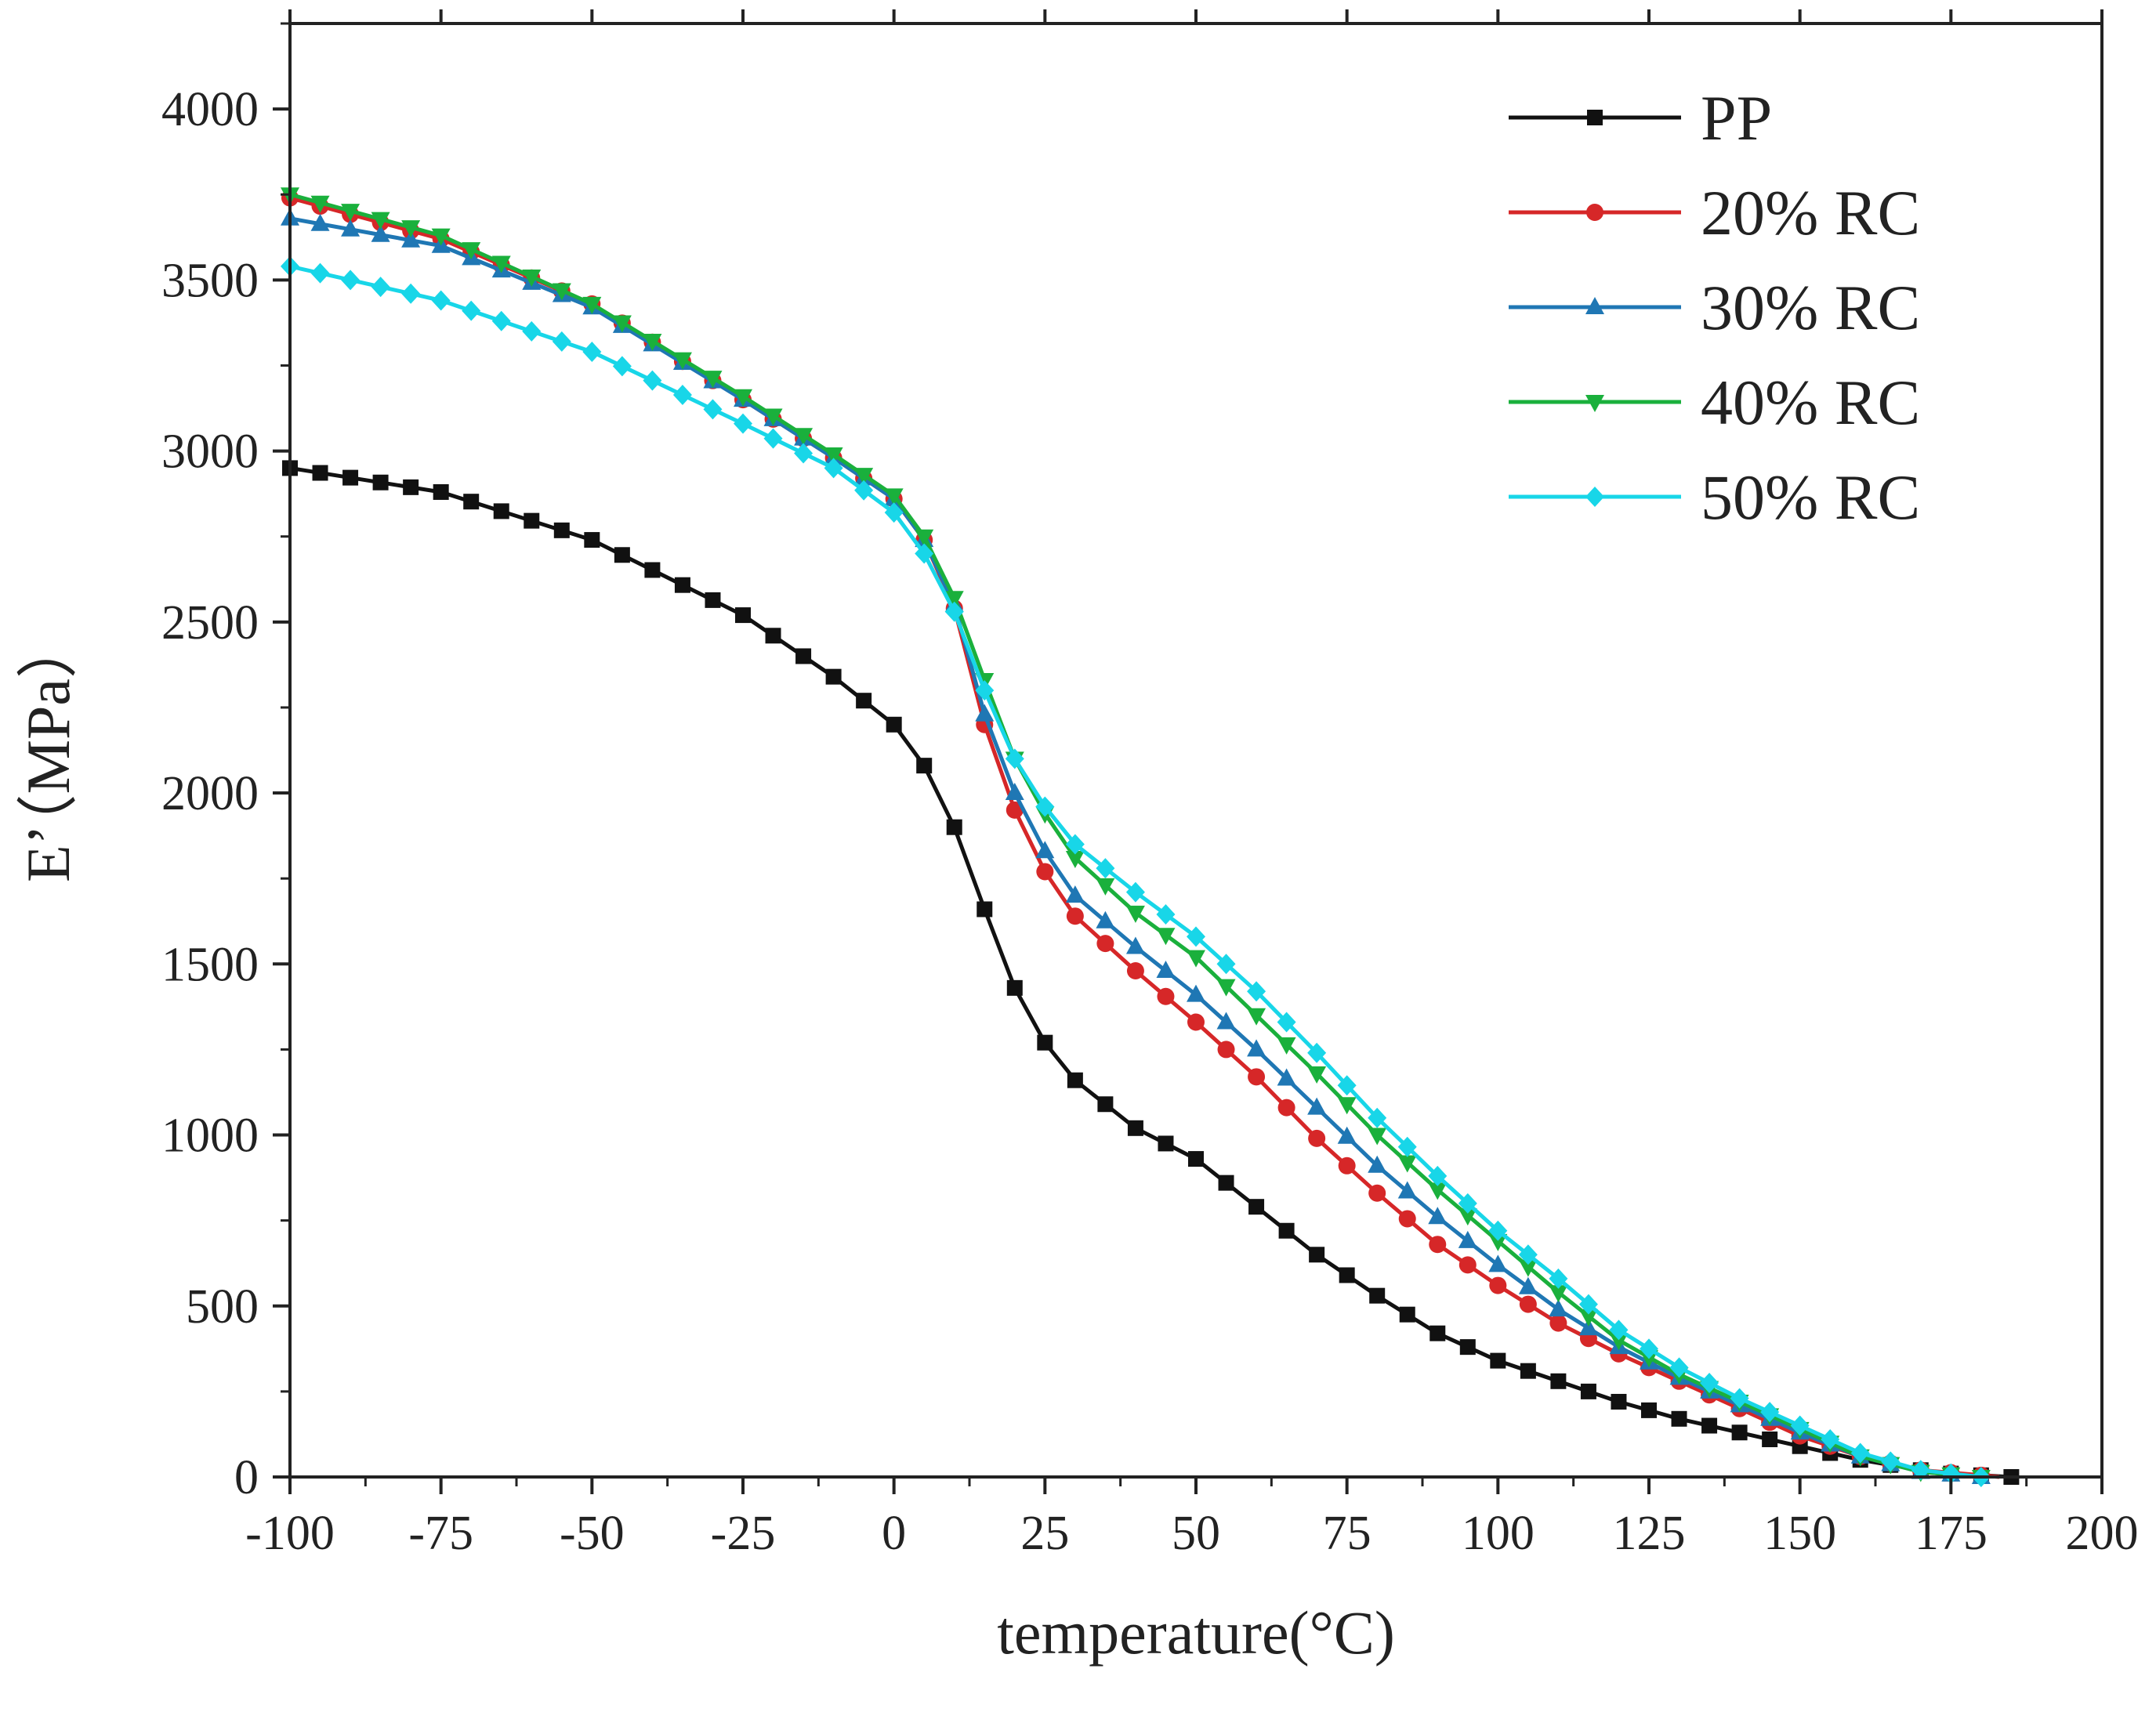 Image resolution: width=2156 pixels, height=1723 pixels. Describe the element at coordinates (222, 1307) in the screenshot. I see `y-tick-label: 500` at that location.